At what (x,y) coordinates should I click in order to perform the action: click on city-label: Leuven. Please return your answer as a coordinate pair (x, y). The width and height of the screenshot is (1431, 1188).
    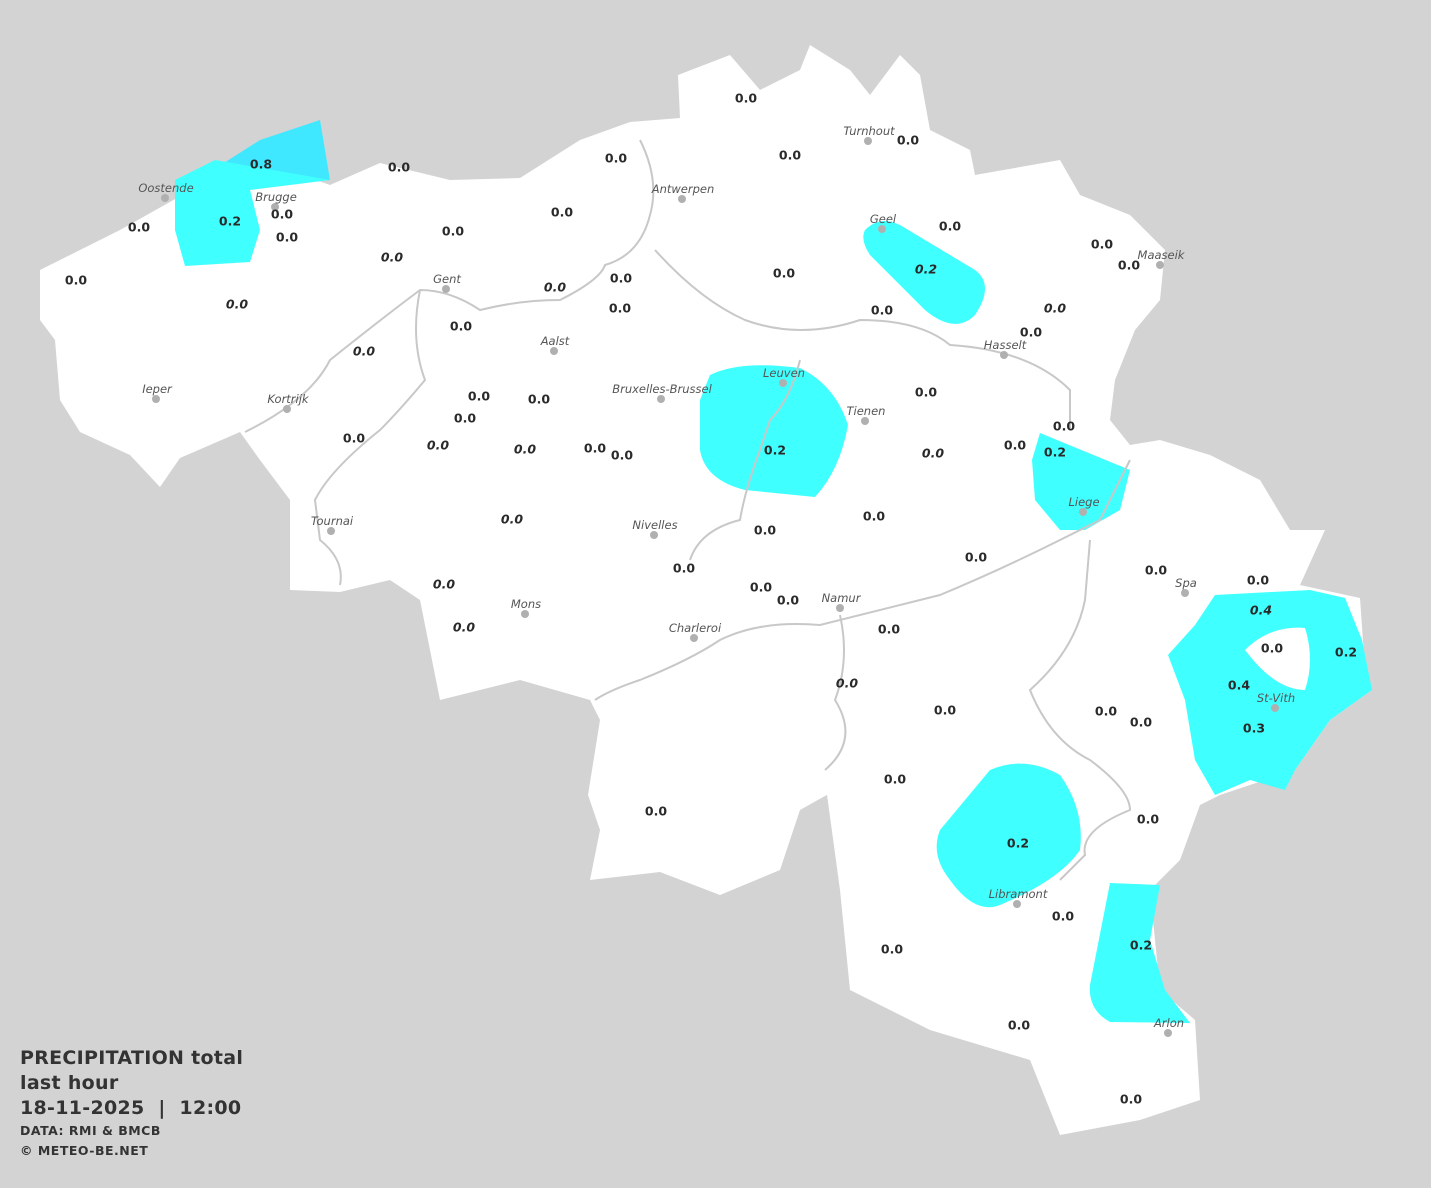
    Looking at the image, I should click on (784, 373).